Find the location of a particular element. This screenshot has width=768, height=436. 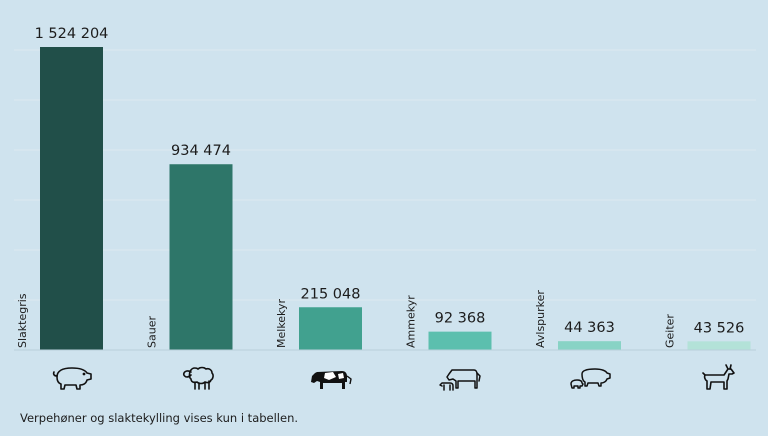

bar-avlspurker is located at coordinates (589, 345).